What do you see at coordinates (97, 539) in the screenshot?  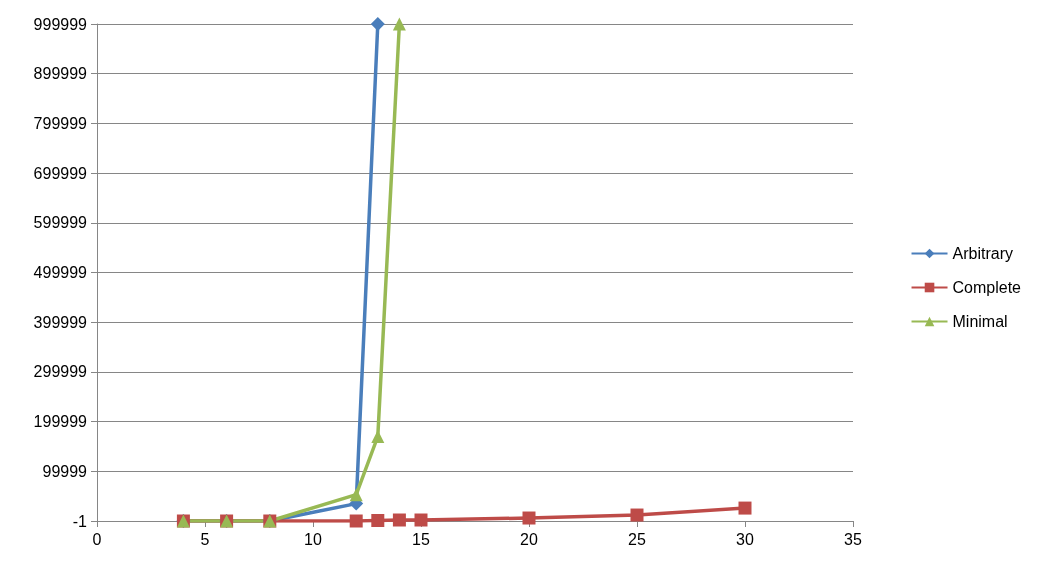 I see `x-tick-label: 0` at bounding box center [97, 539].